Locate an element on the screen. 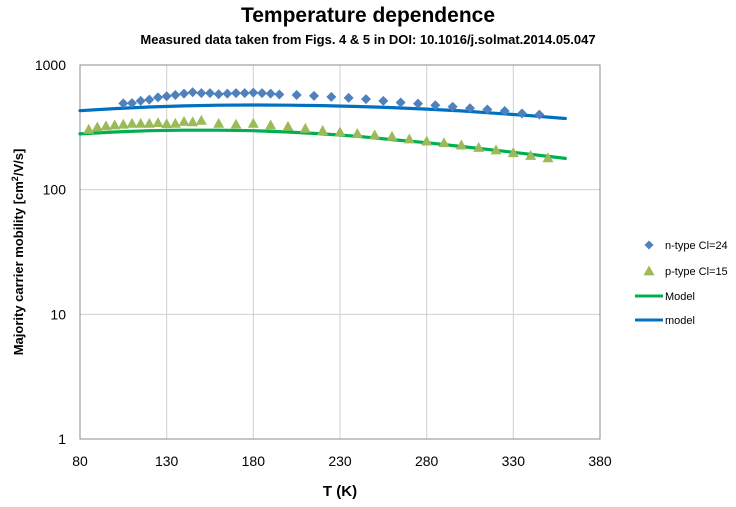  legend: n-type Cl=24 p-type Cl=15 Model model is located at coordinates (681, 283).